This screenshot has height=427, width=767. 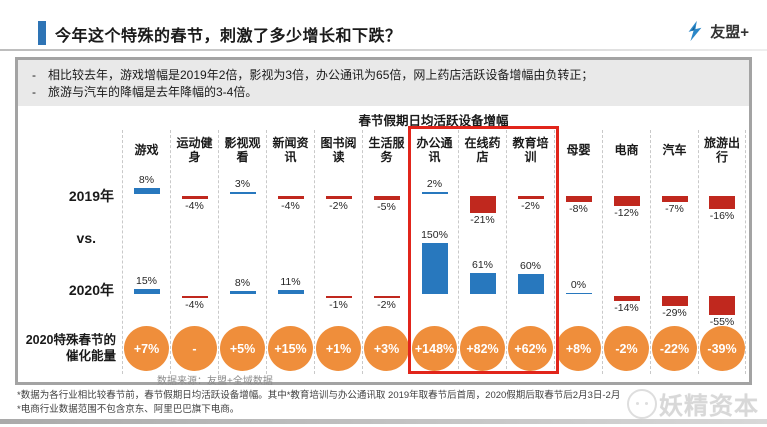 I want to click on catalyst-cell: +8%, so click(x=578, y=349).